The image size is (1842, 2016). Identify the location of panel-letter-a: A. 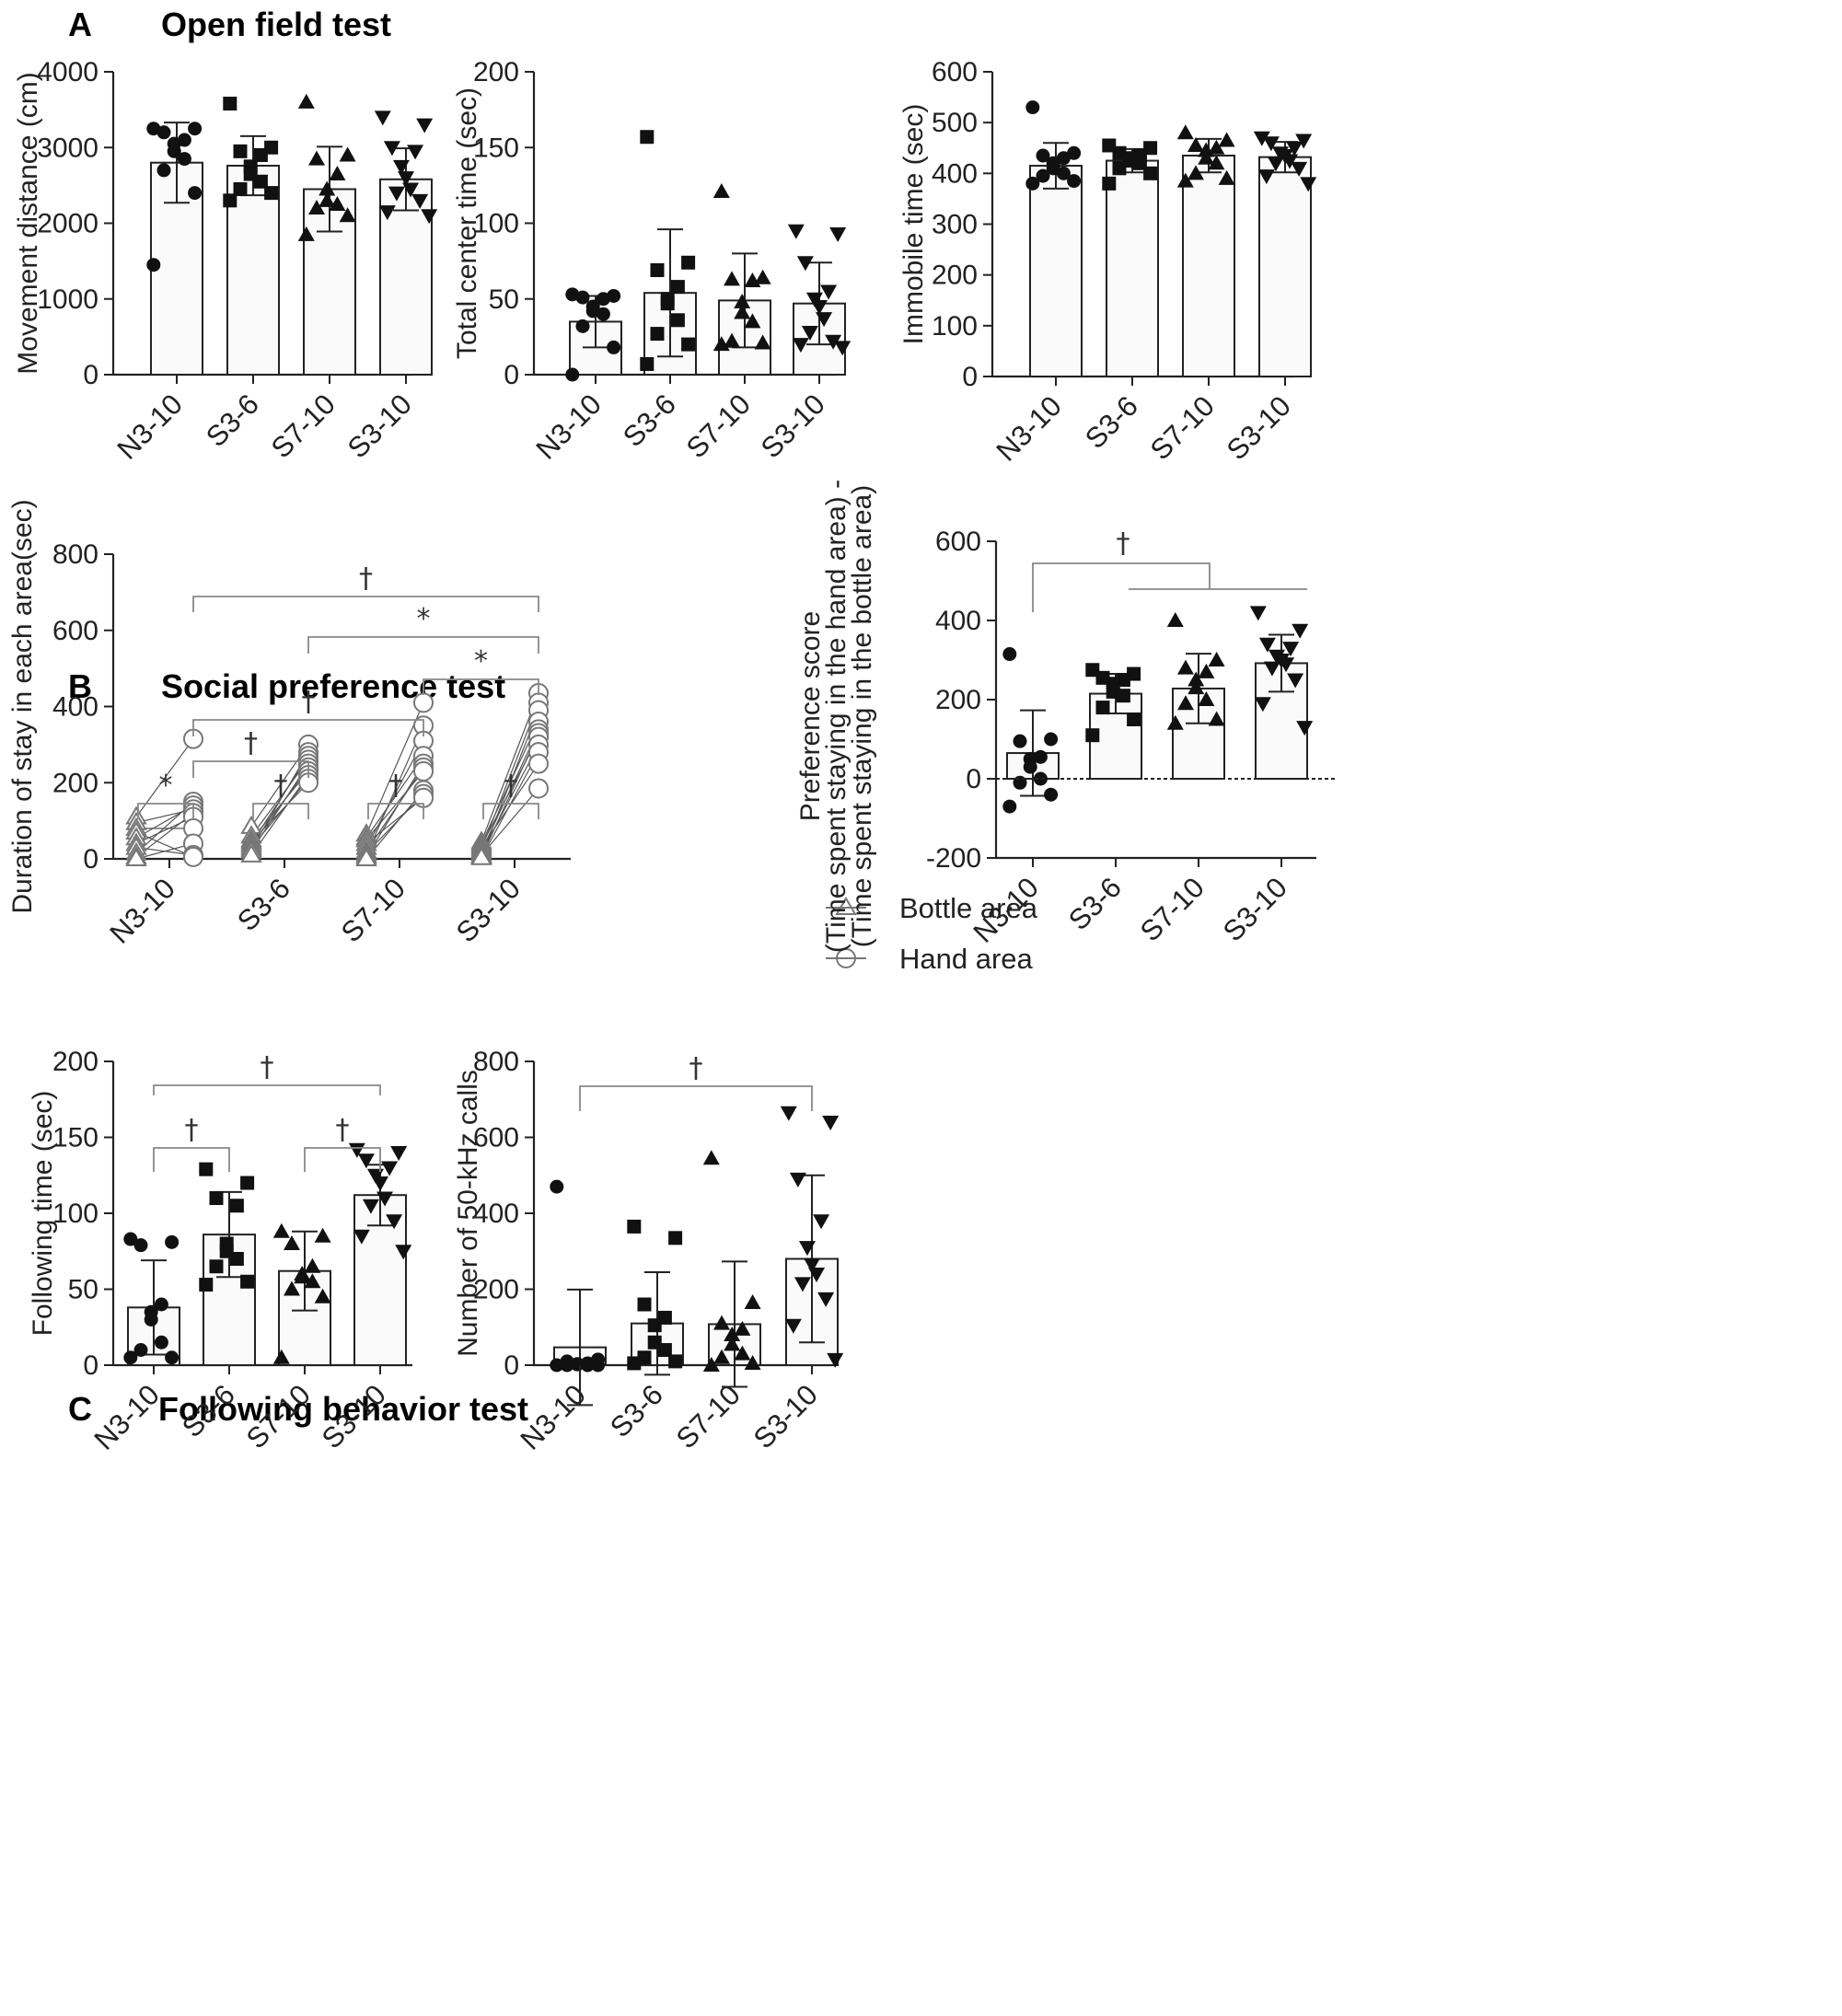
(80, 24).